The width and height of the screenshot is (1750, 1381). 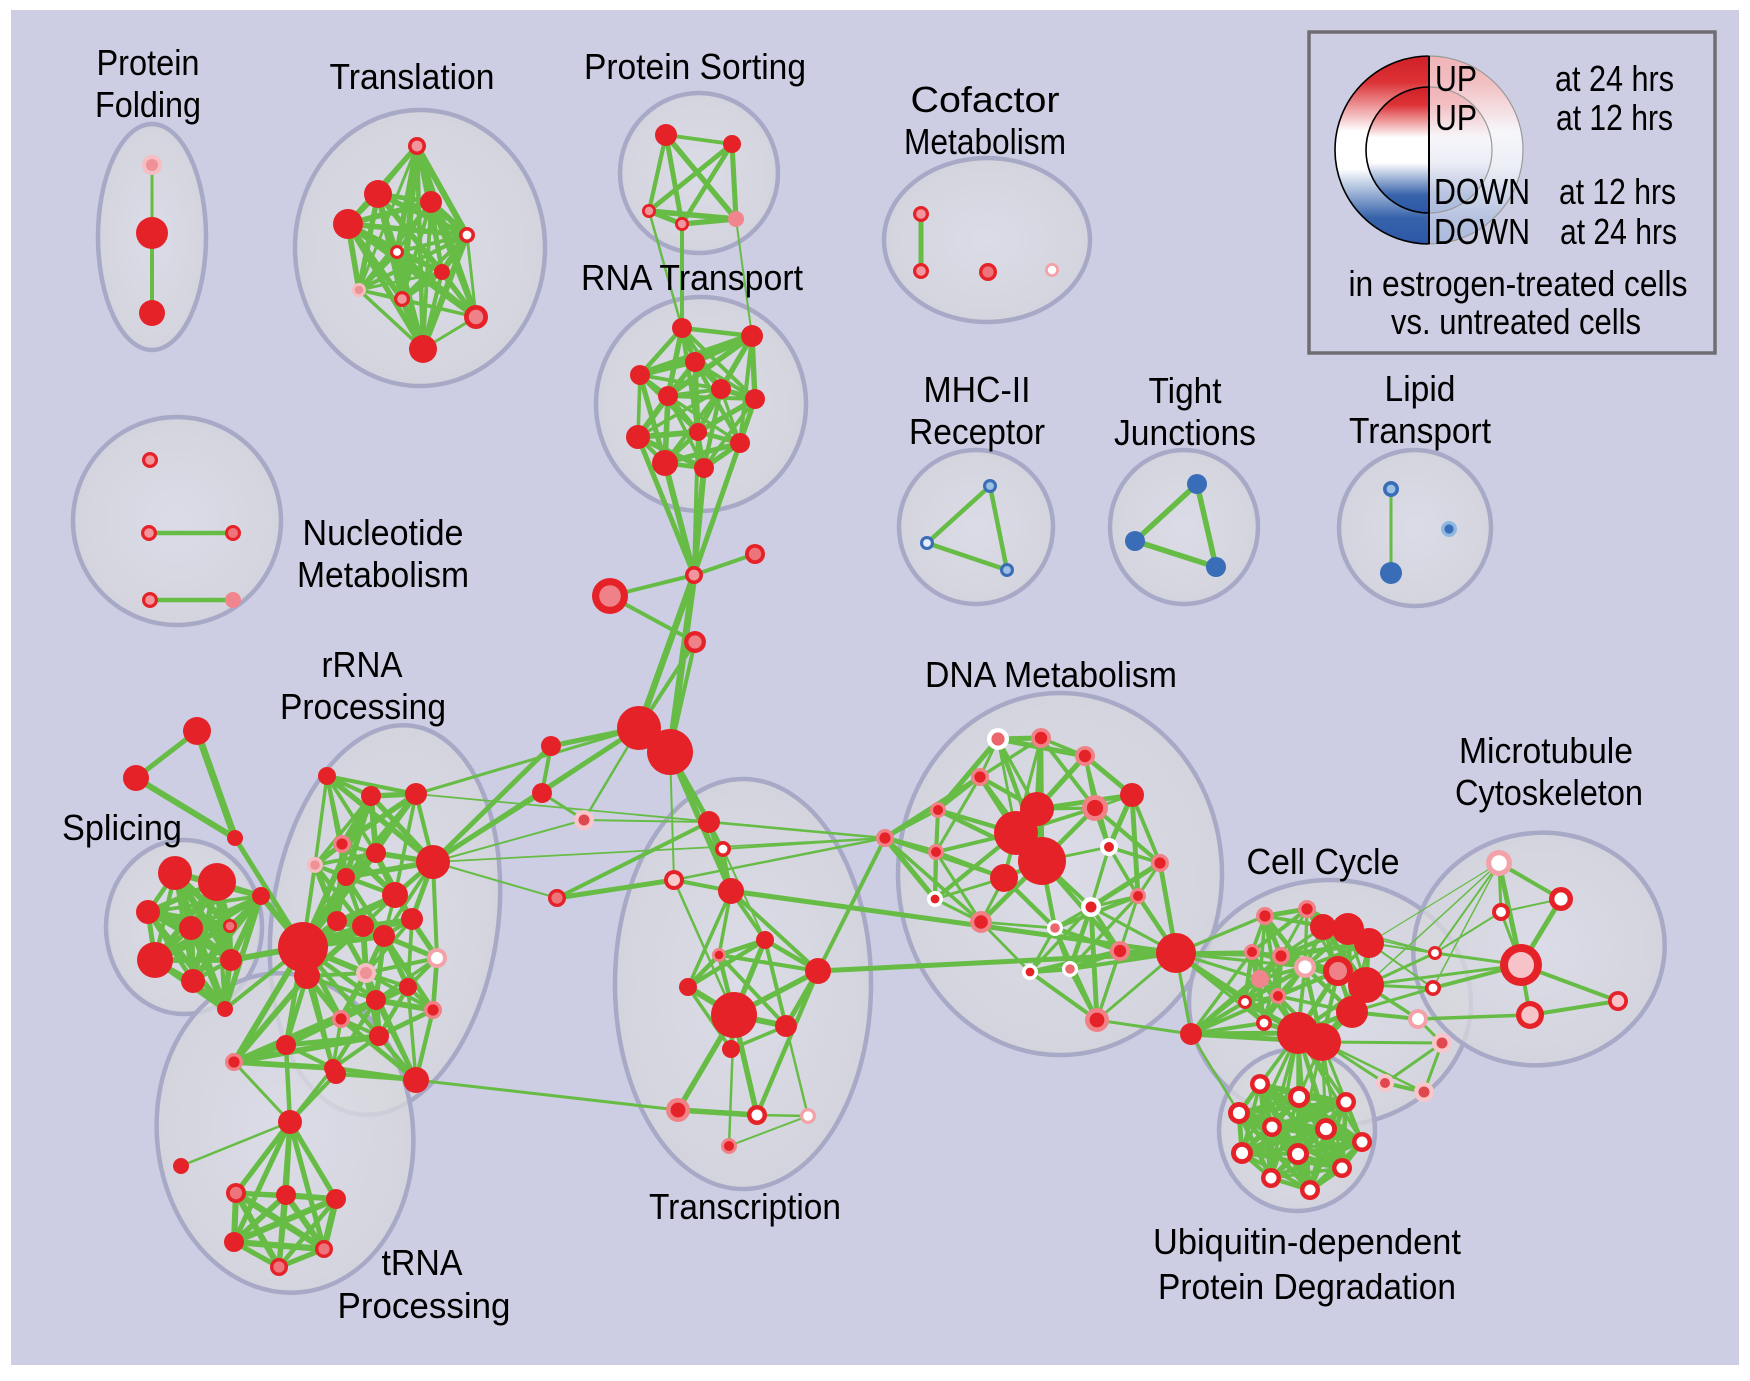 I want to click on svg-text: Folding, so click(x=148, y=104).